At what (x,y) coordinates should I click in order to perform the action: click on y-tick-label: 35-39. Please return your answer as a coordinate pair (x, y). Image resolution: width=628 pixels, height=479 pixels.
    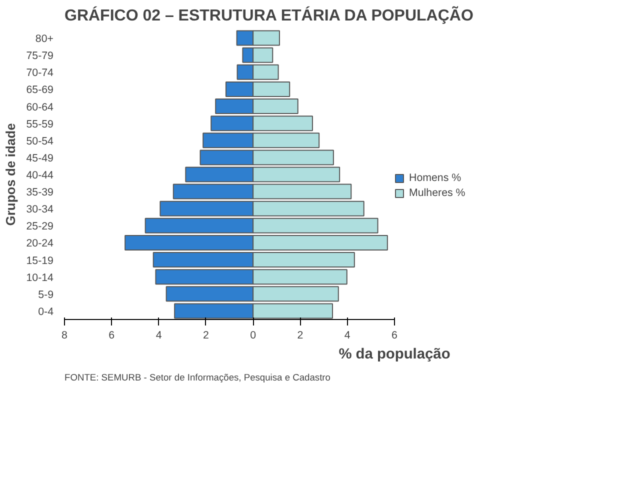
    Looking at the image, I should click on (40, 192).